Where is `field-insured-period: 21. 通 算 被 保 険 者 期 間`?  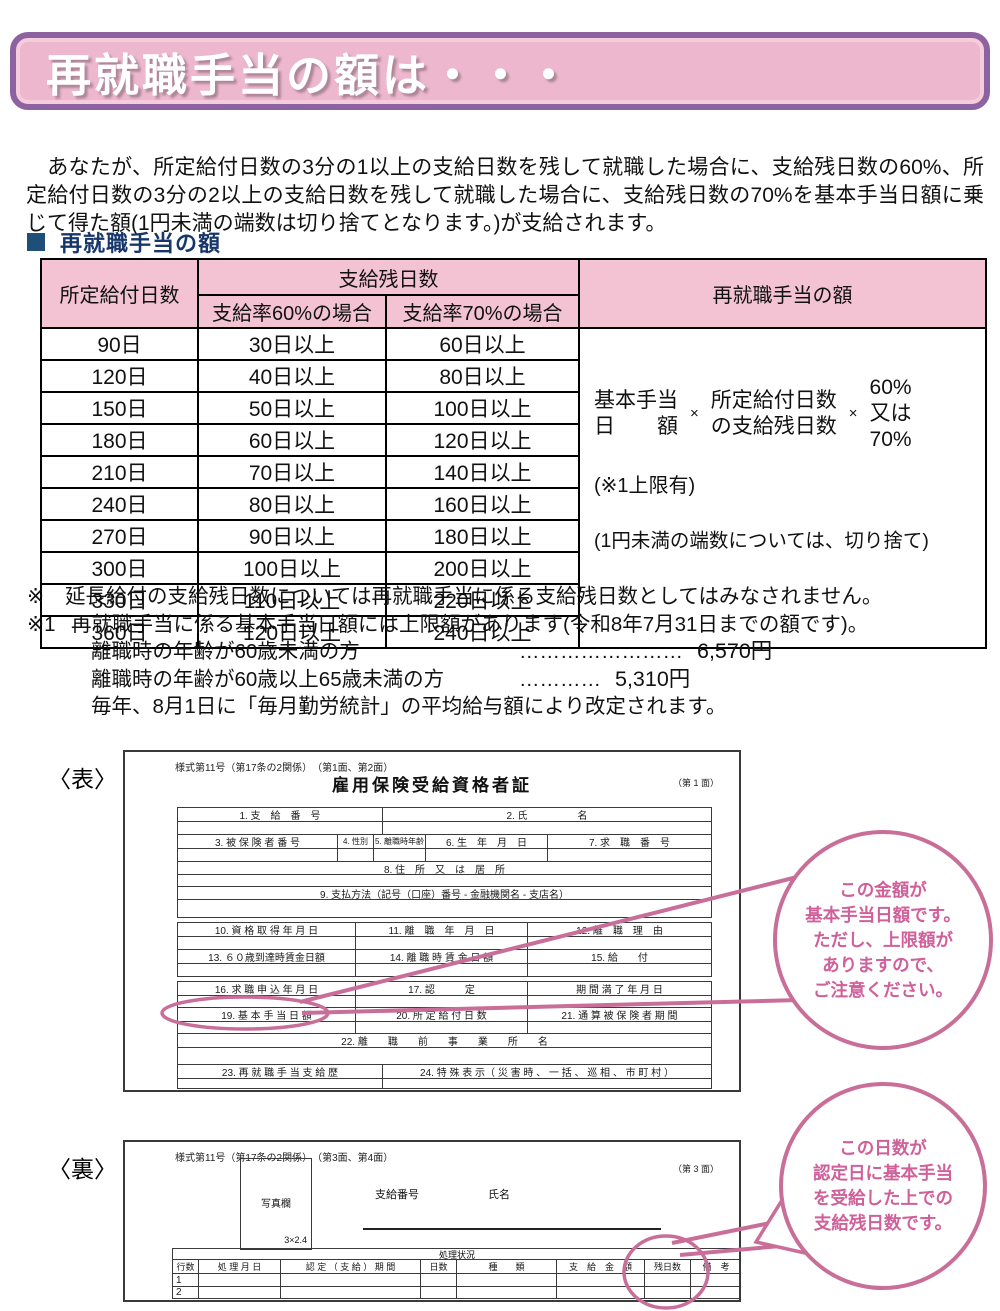
field-insured-period: 21. 通 算 被 保 険 者 期 間 is located at coordinates (619, 1016).